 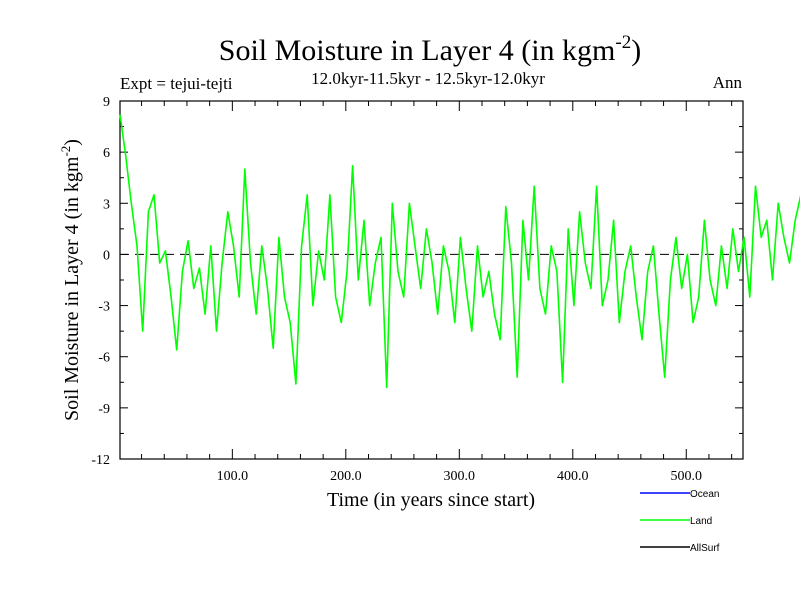 I want to click on y-tick-label: -3, so click(x=104, y=307).